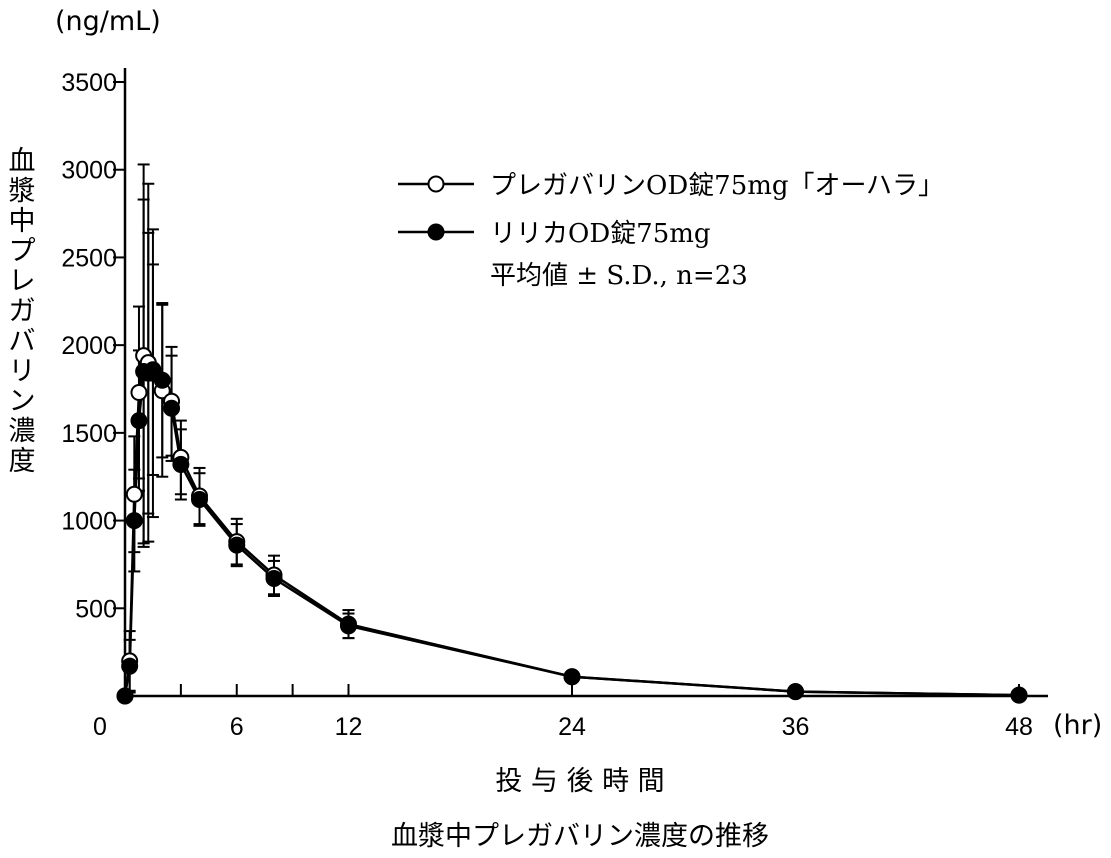  I want to click on y-axis-title-char: 度, so click(22, 461).